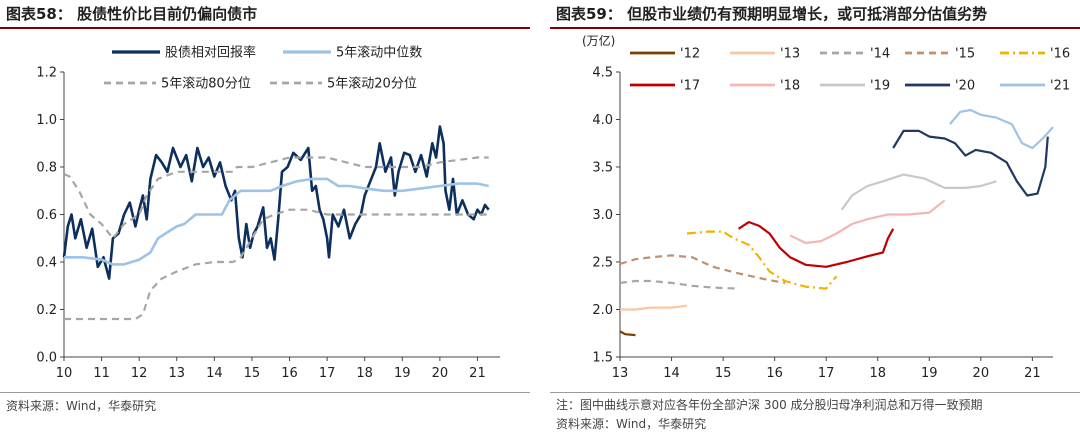 Image resolution: width=1080 pixels, height=435 pixels. What do you see at coordinates (602, 263) in the screenshot?
I see `y-tick-label: 2.5` at bounding box center [602, 263].